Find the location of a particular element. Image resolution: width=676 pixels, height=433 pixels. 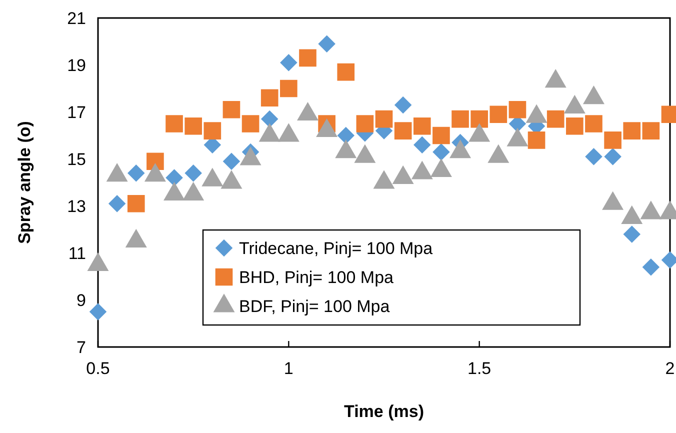

x-tick-label: 1.5 is located at coordinates (480, 368).